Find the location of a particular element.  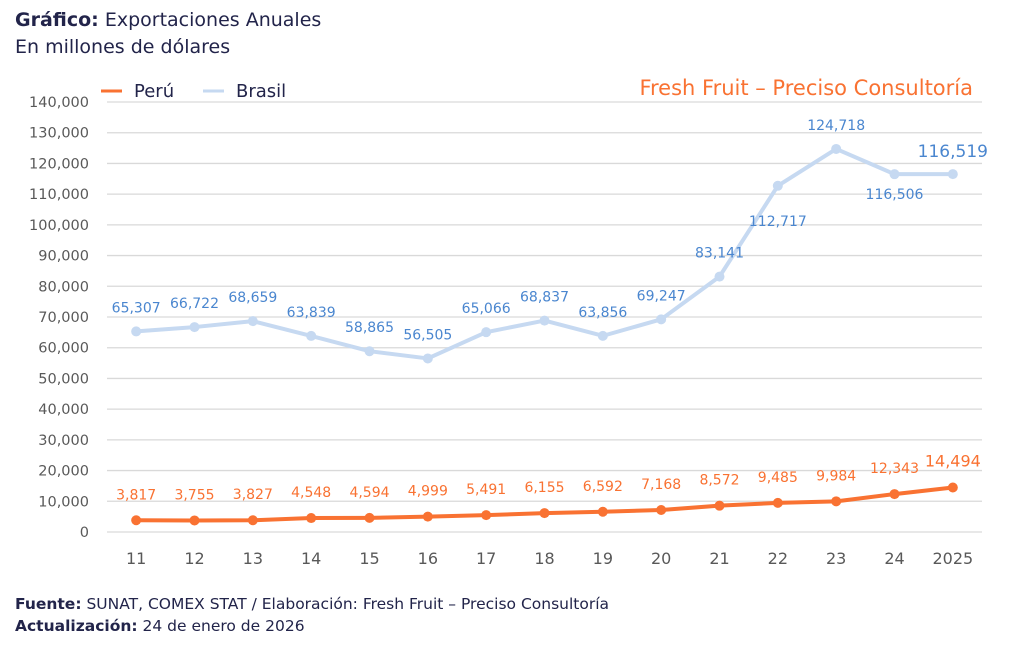

brasil-data-label: 68,837 is located at coordinates (544, 298).